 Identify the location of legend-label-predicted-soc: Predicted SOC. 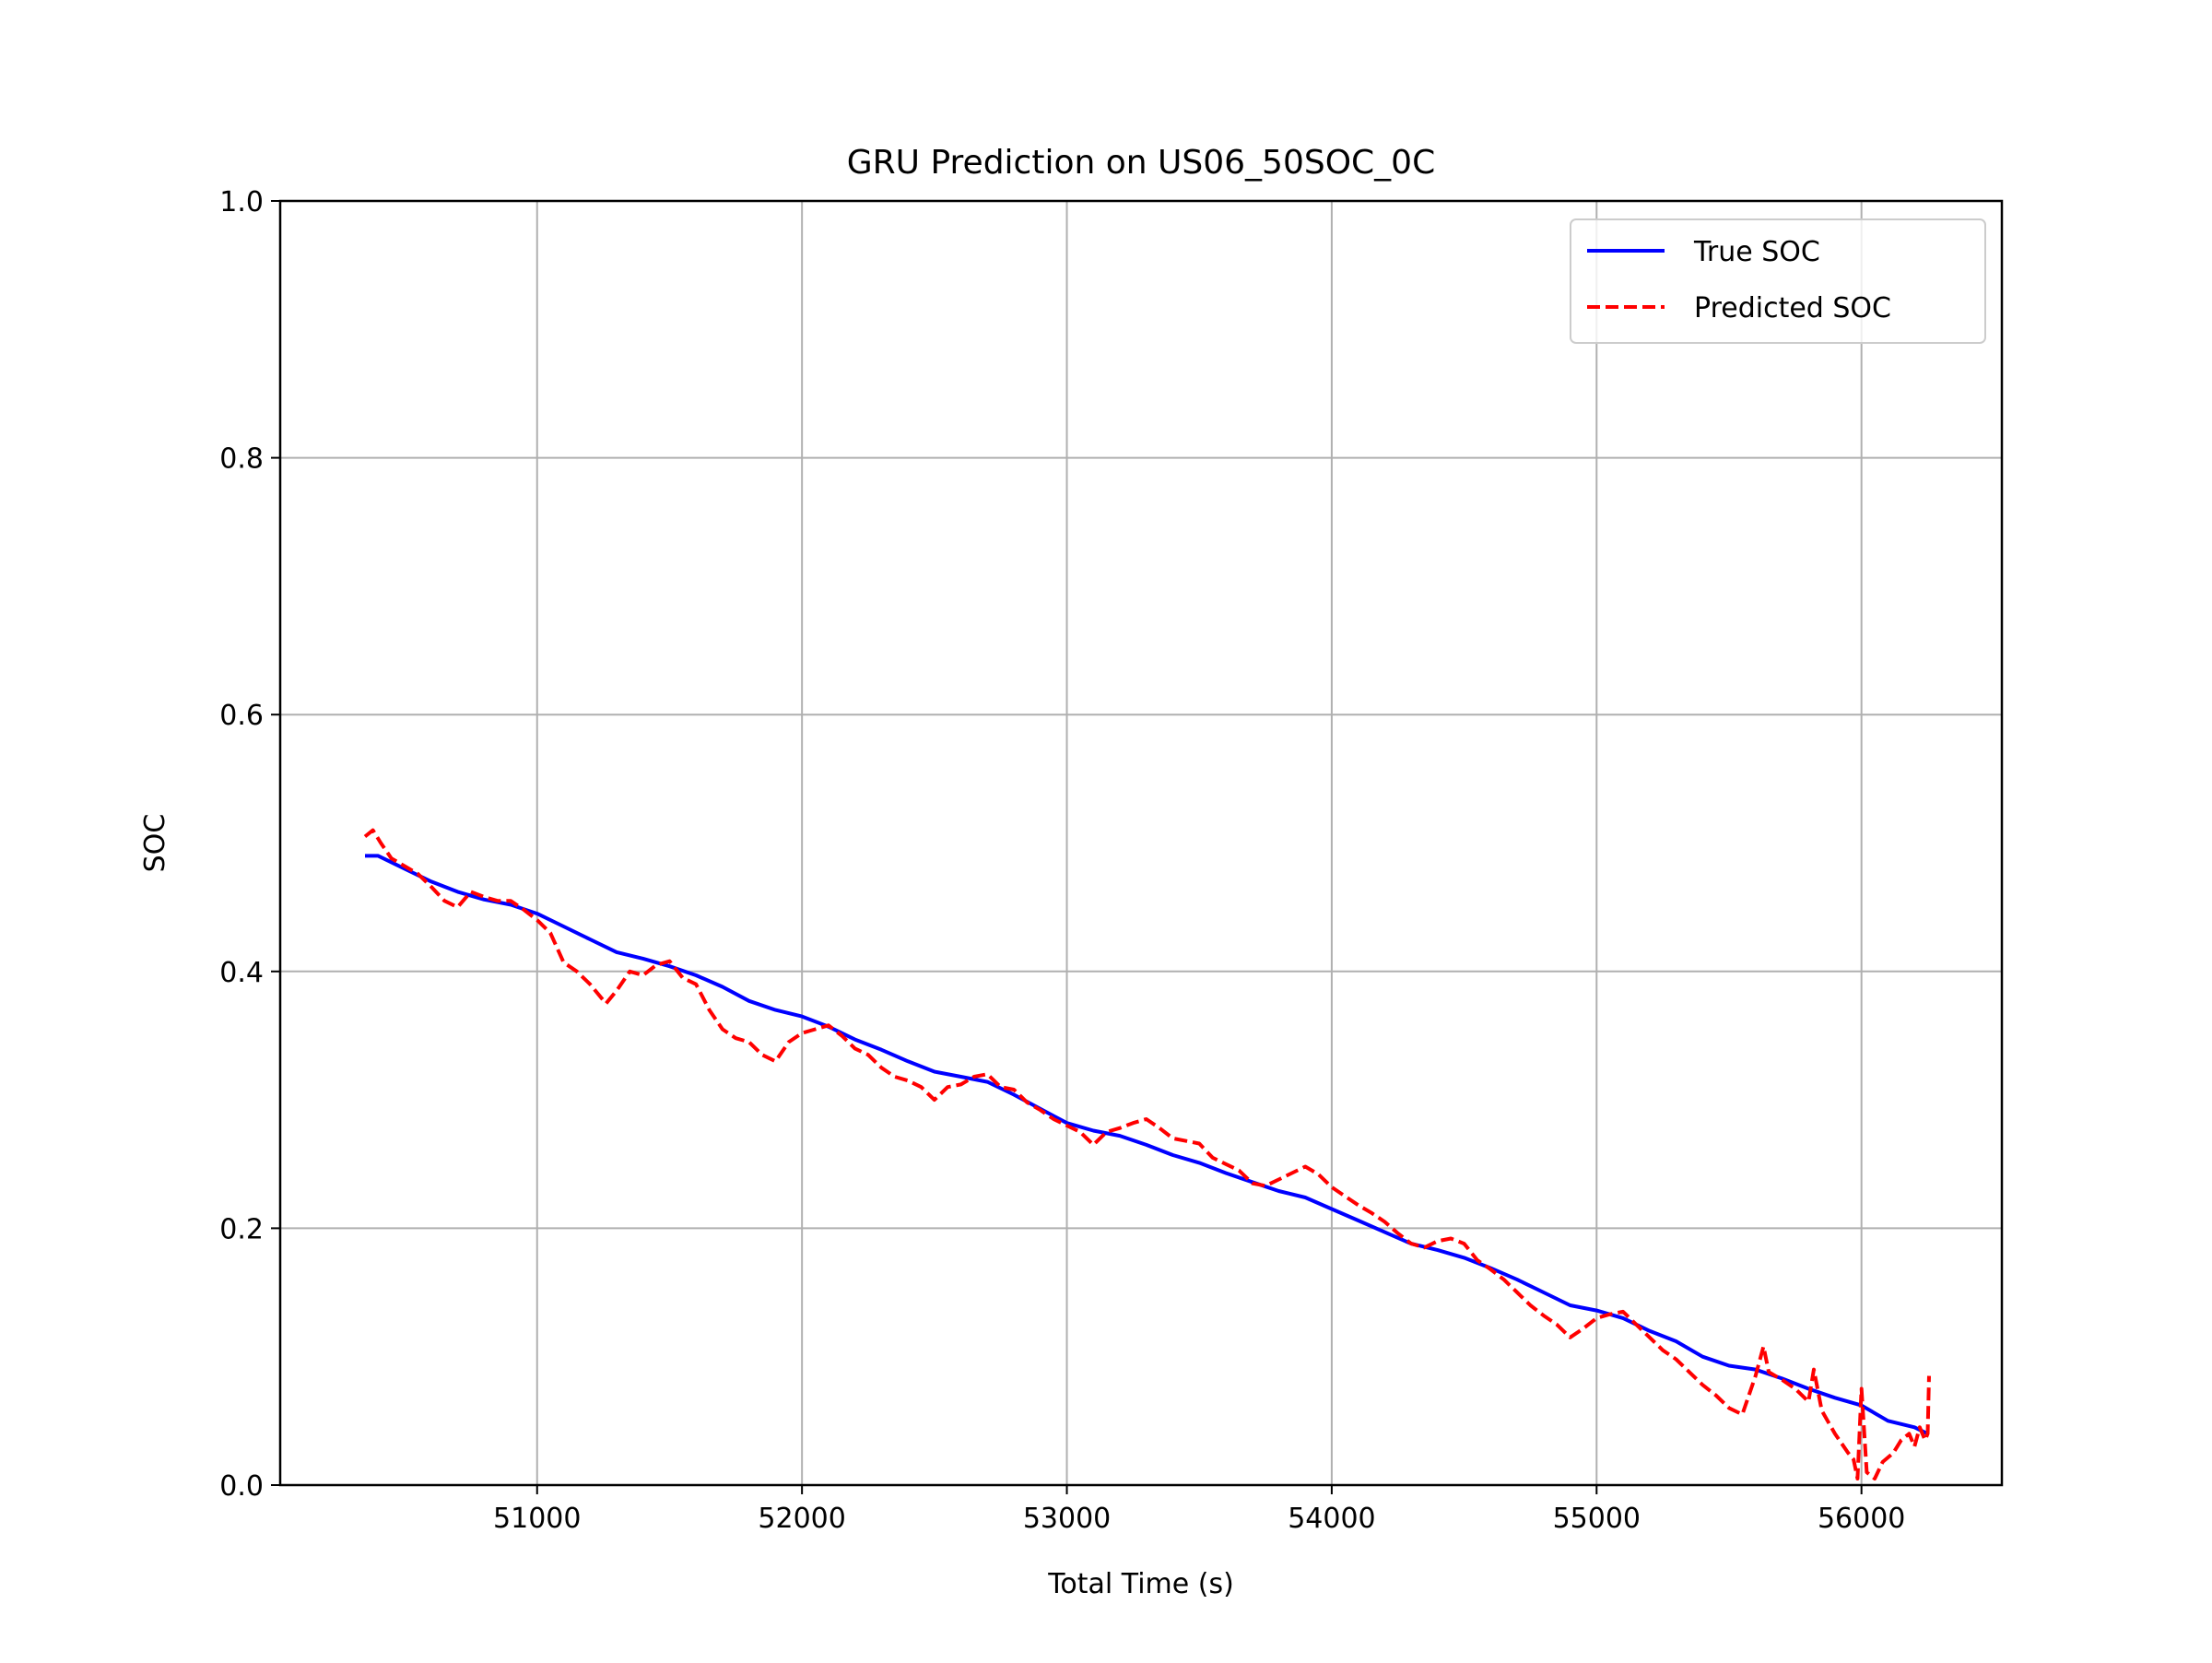
(1792, 308).